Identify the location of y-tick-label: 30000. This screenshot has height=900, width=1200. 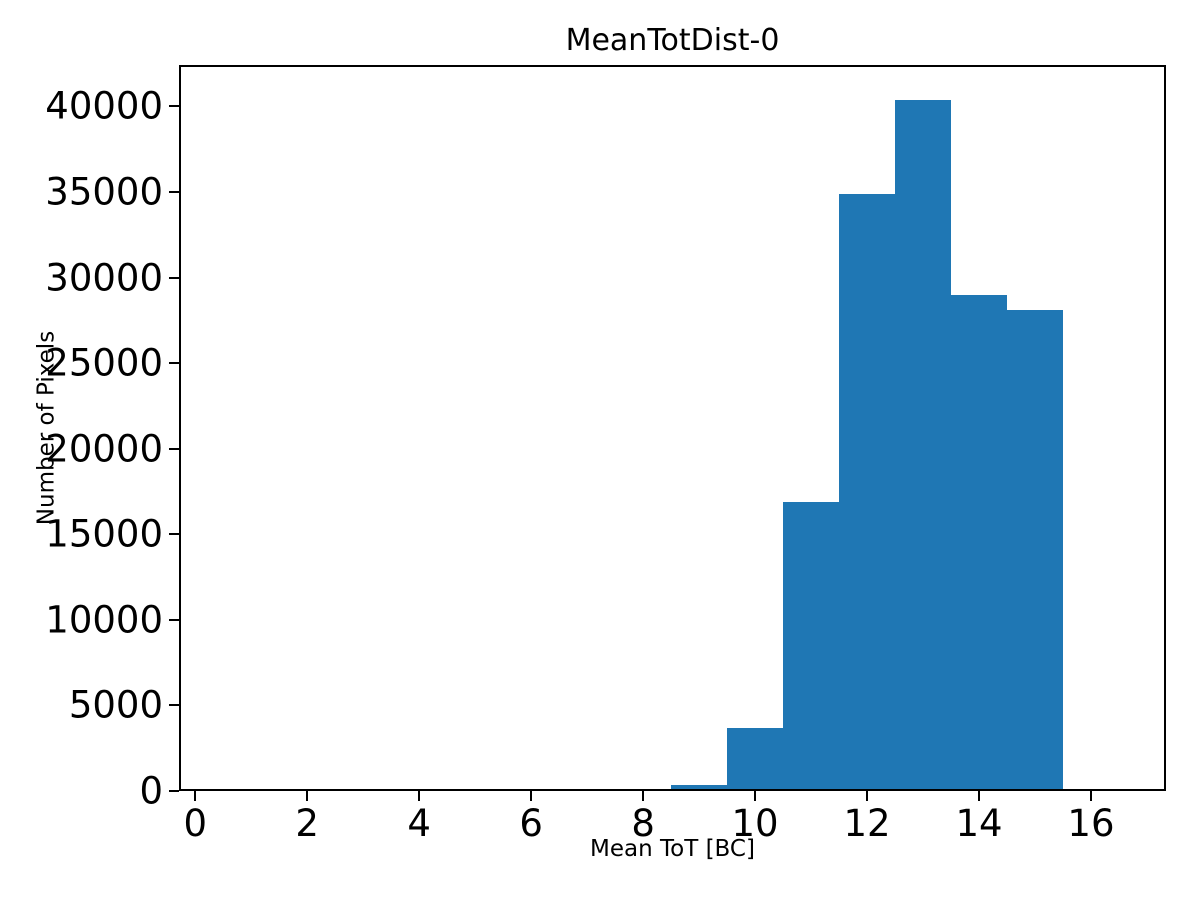
(104, 278).